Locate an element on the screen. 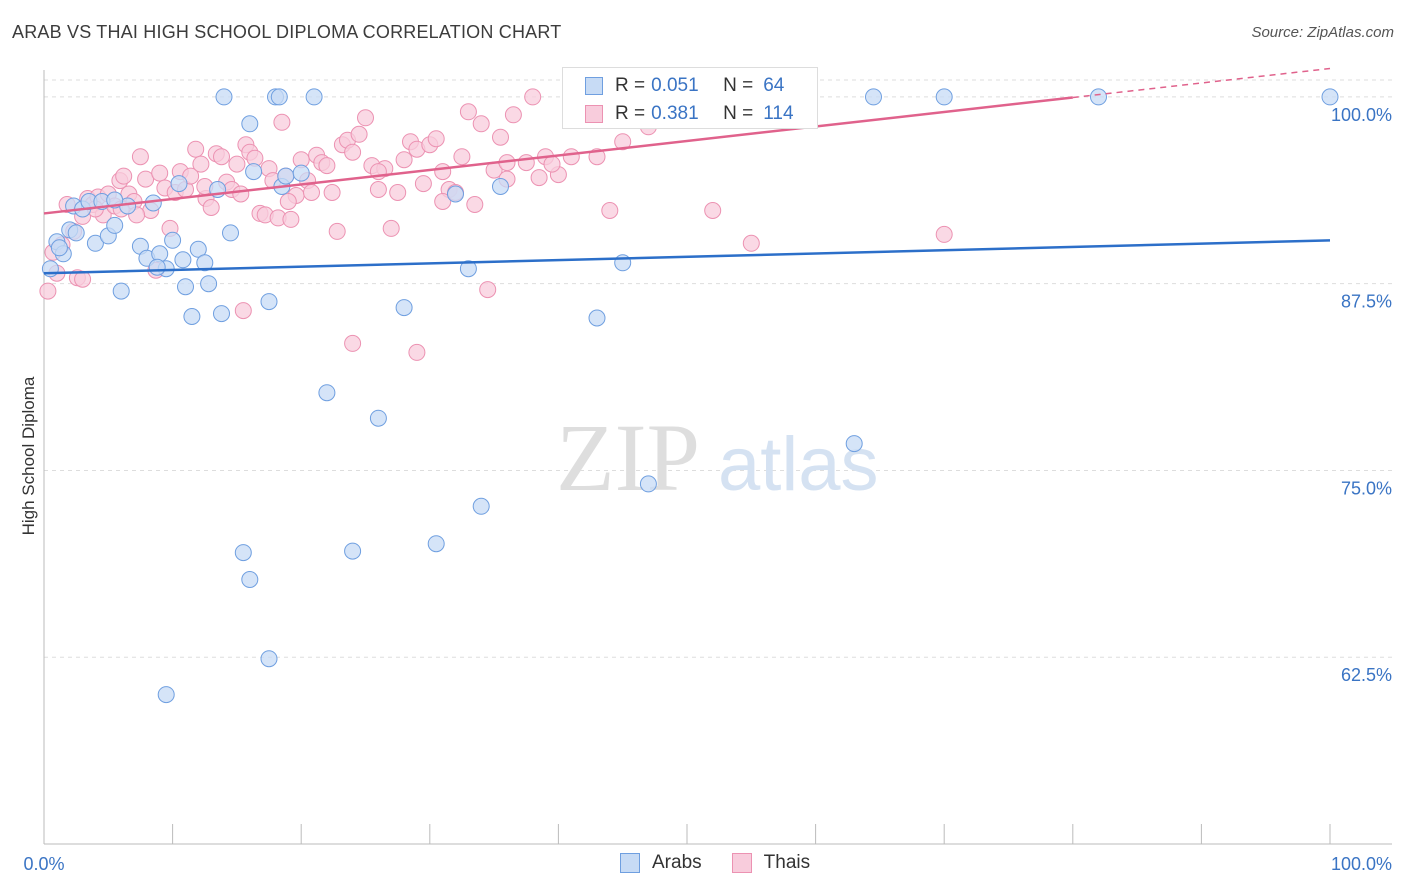 Image resolution: width=1406 pixels, height=892 pixels. y-tick-label: 100.0% is located at coordinates (1361, 115).